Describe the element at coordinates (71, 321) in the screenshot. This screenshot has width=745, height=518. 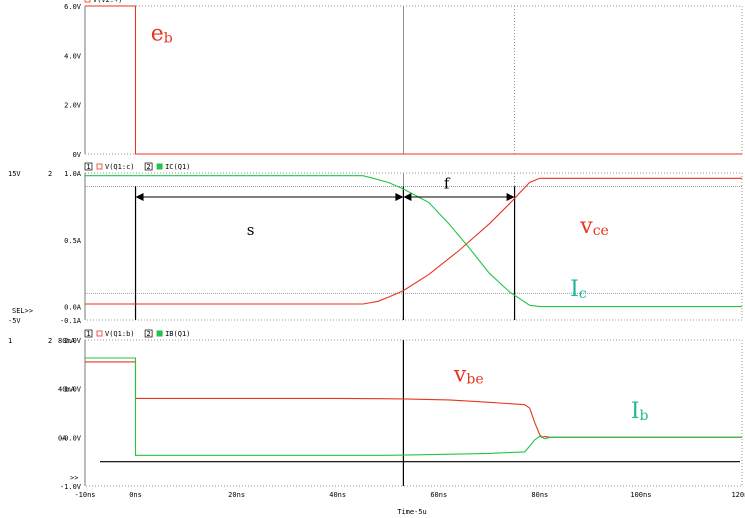
I see `panel-middle-ytick-3: -0.1A` at that location.